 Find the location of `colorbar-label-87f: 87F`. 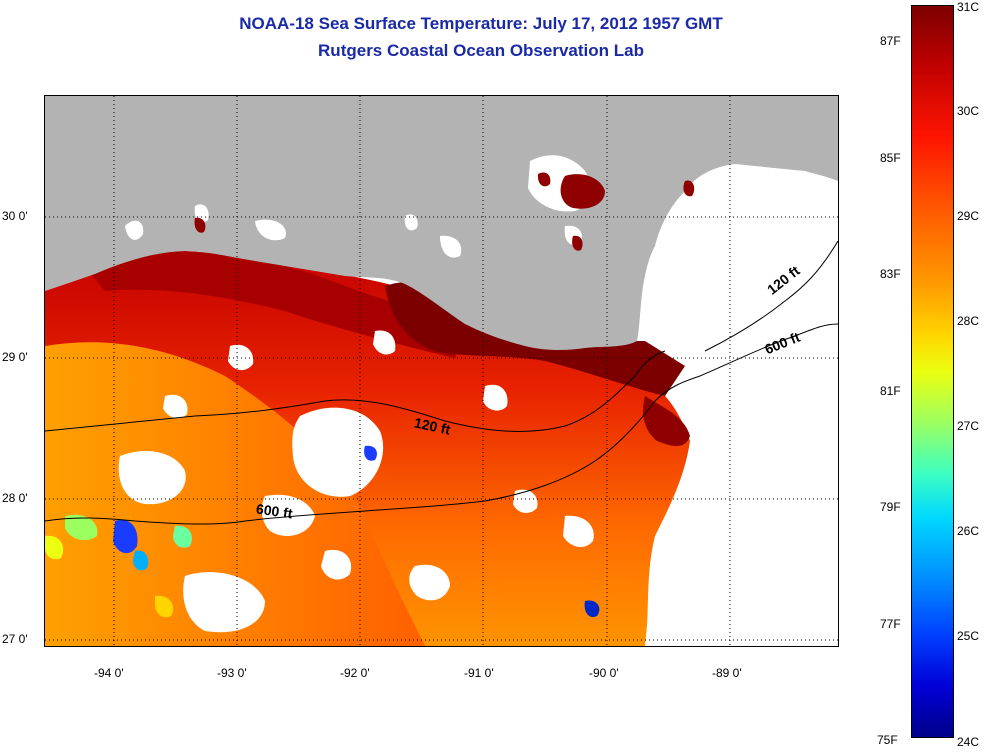

colorbar-label-87f: 87F is located at coordinates (890, 41).